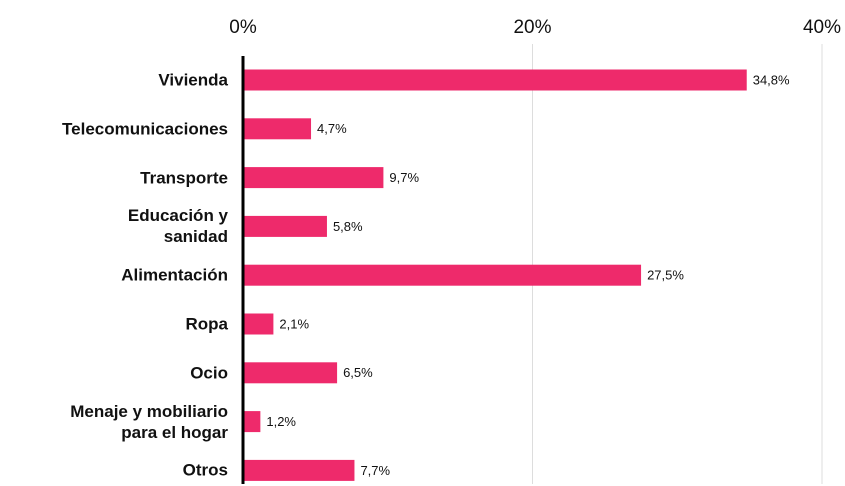 Image resolution: width=845 pixels, height=486 pixels. What do you see at coordinates (665, 275) in the screenshot?
I see `value-label: 27,5%` at bounding box center [665, 275].